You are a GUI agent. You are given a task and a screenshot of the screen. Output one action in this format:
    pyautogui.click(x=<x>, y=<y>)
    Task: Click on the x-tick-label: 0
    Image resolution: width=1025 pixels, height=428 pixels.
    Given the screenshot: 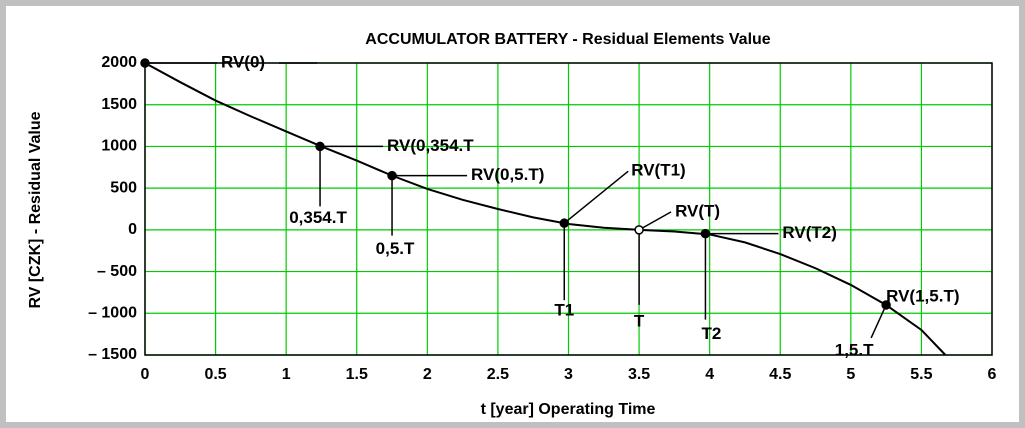 What is the action you would take?
    pyautogui.click(x=145, y=374)
    